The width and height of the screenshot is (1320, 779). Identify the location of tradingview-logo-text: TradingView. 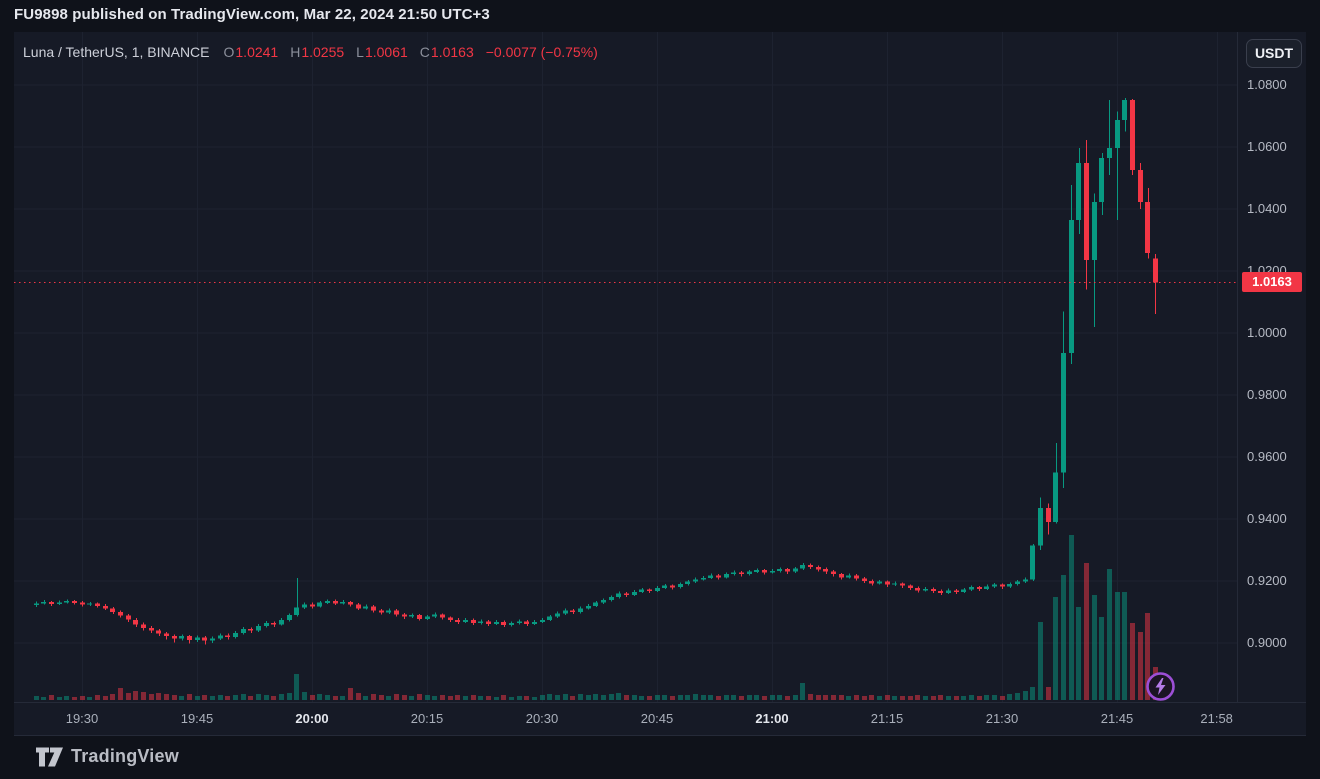
(125, 756).